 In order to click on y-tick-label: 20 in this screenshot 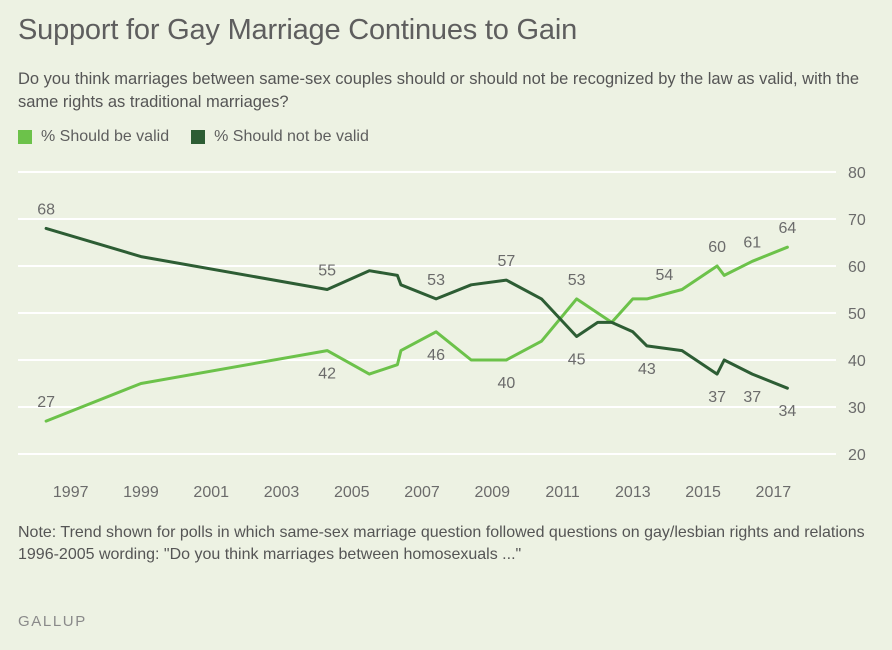, I will do `click(857, 455)`.